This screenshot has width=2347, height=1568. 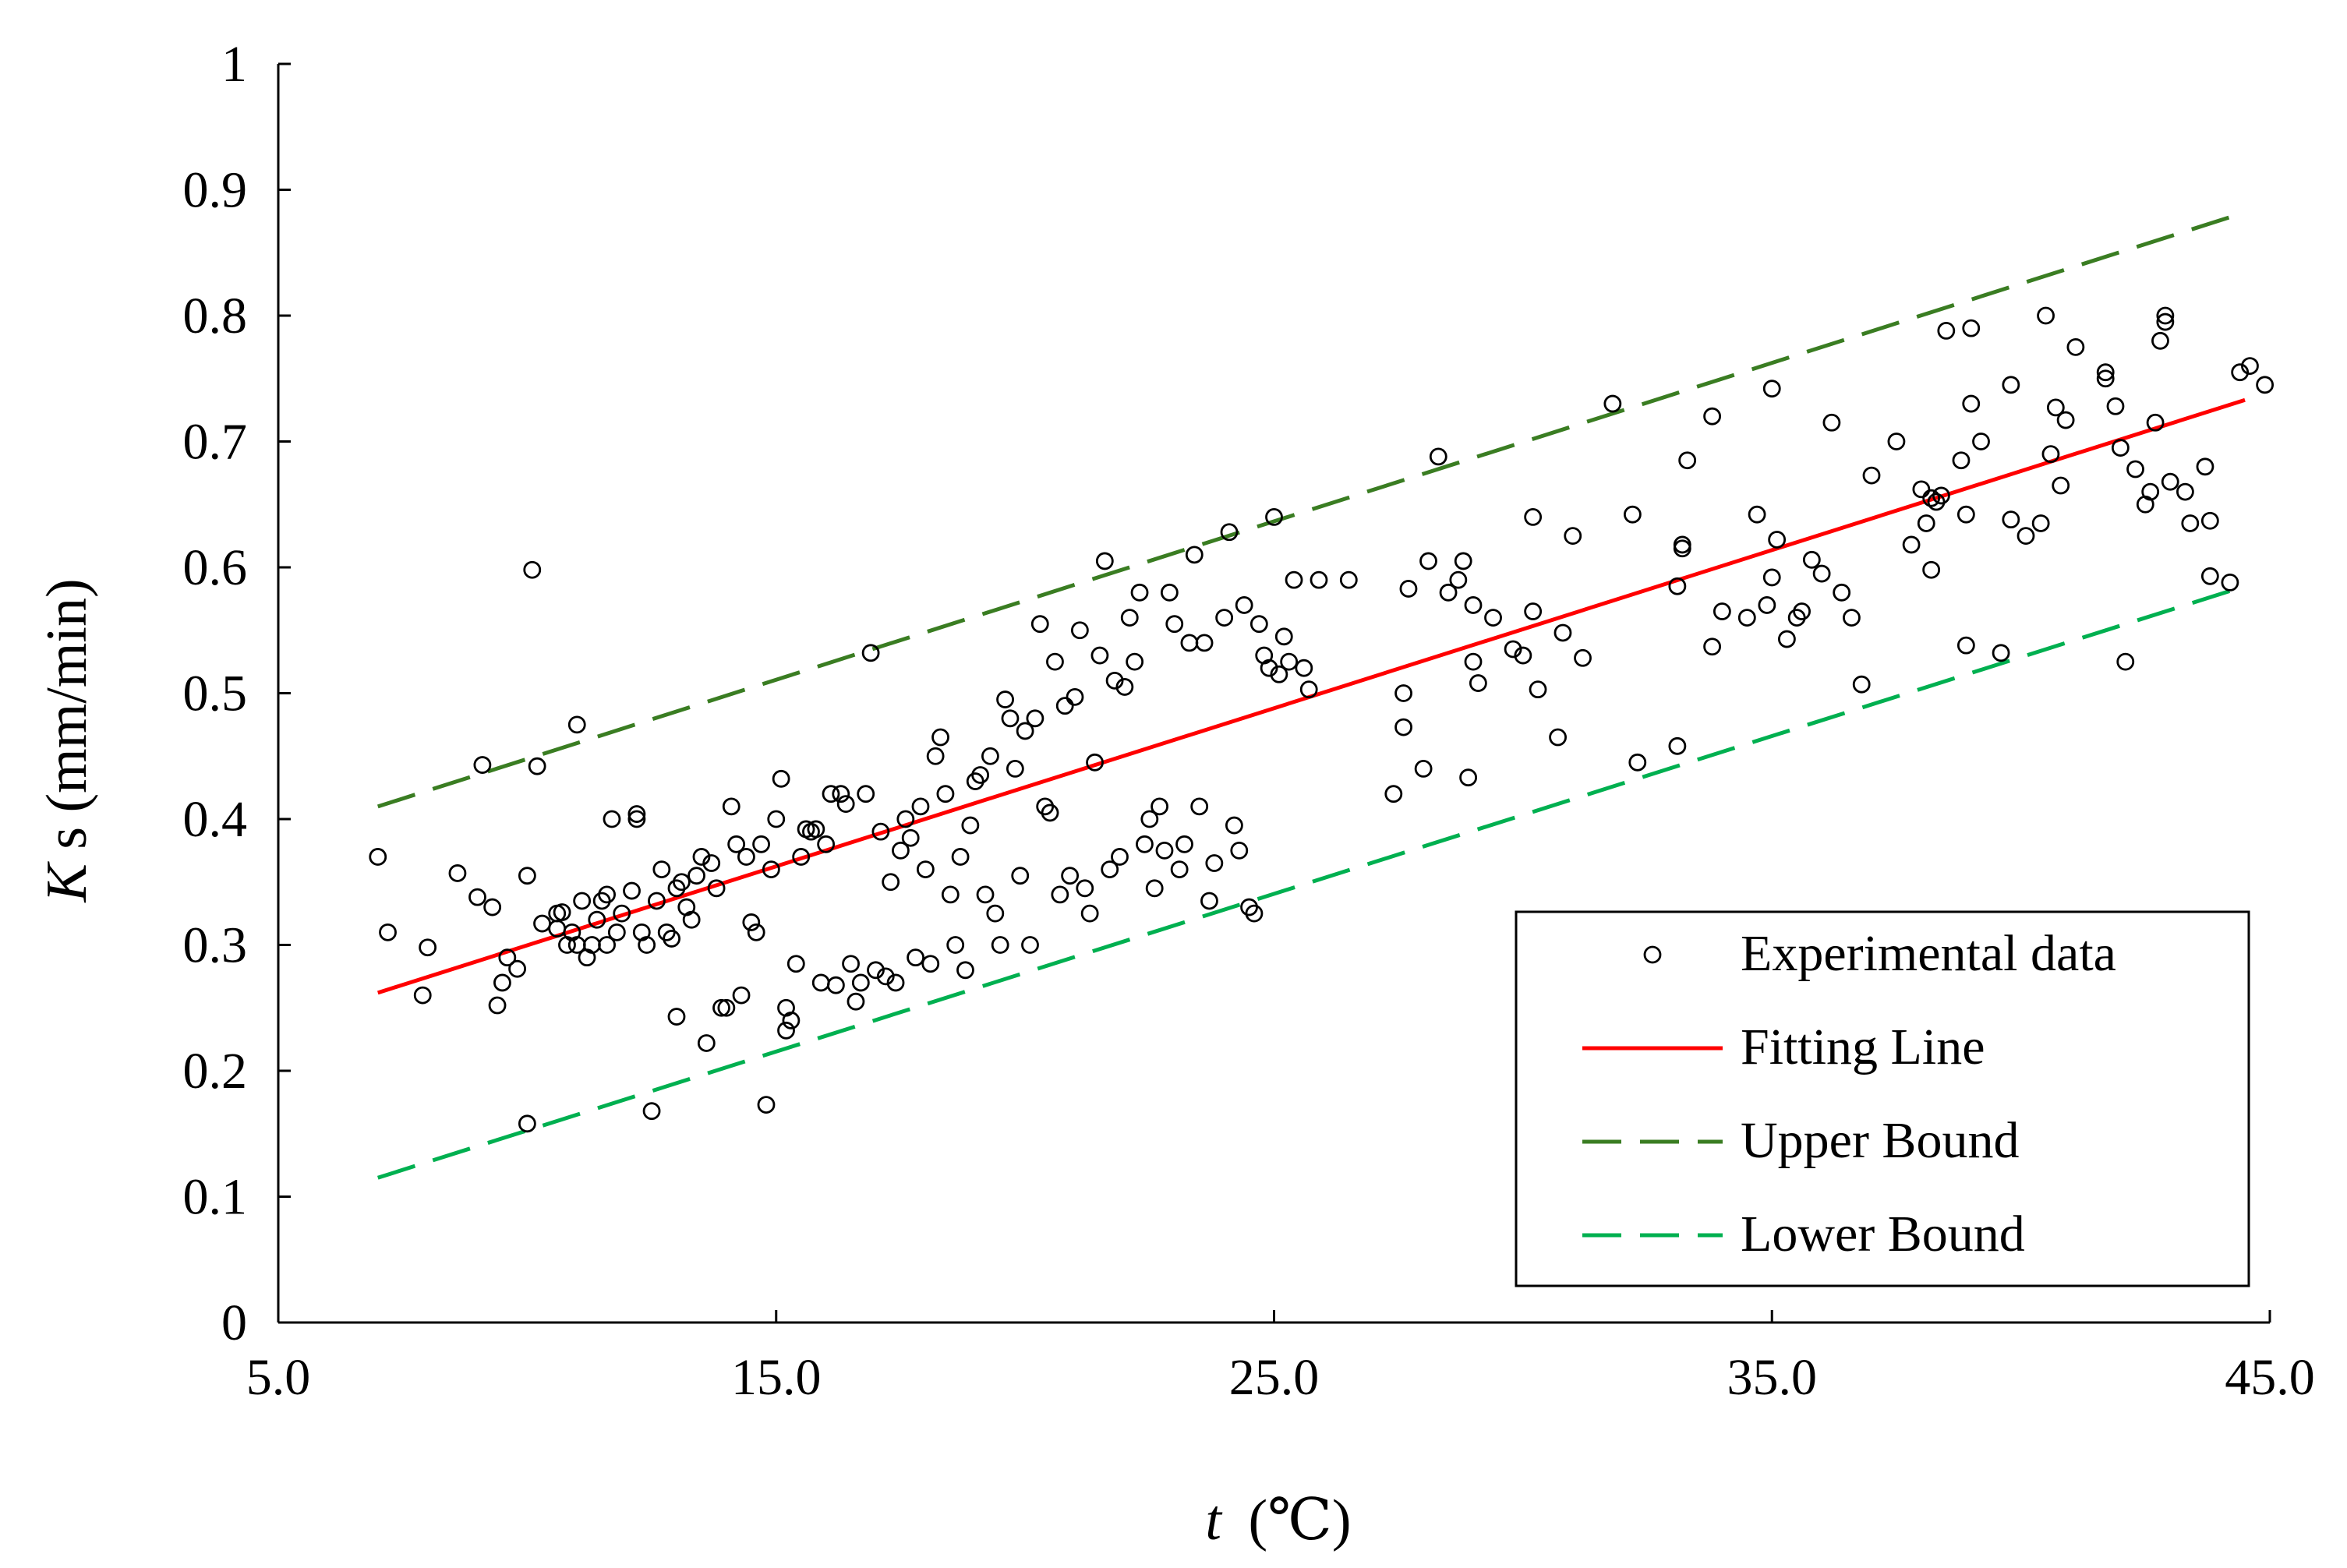 What do you see at coordinates (2270, 1377) in the screenshot?
I see `x-tick-label: 45.0` at bounding box center [2270, 1377].